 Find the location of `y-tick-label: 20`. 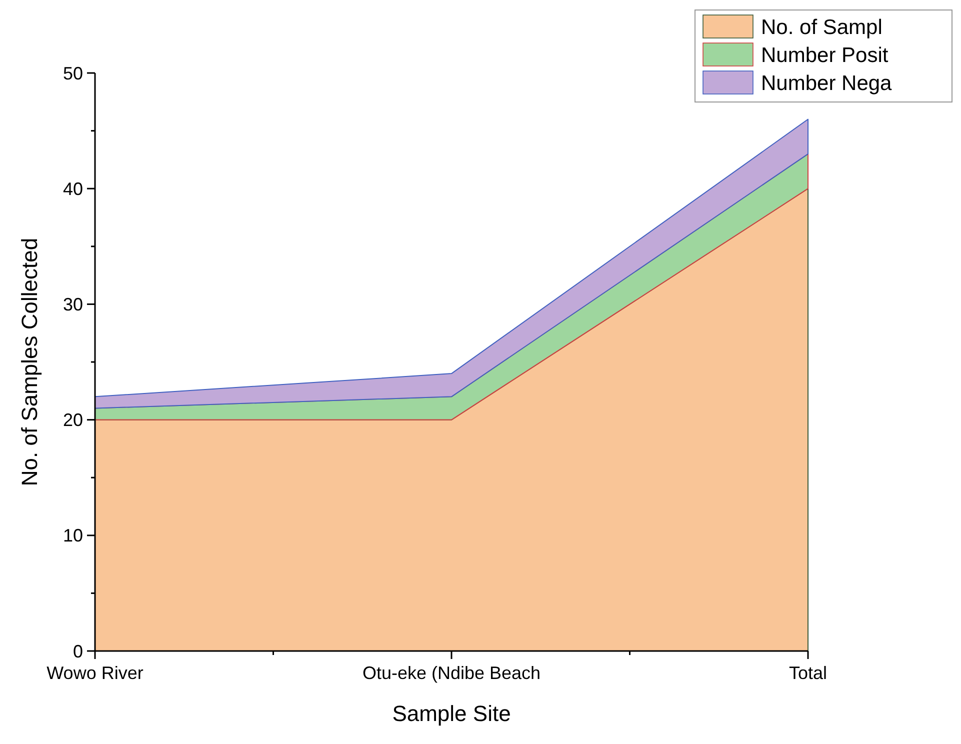

y-tick-label: 20 is located at coordinates (72, 420).